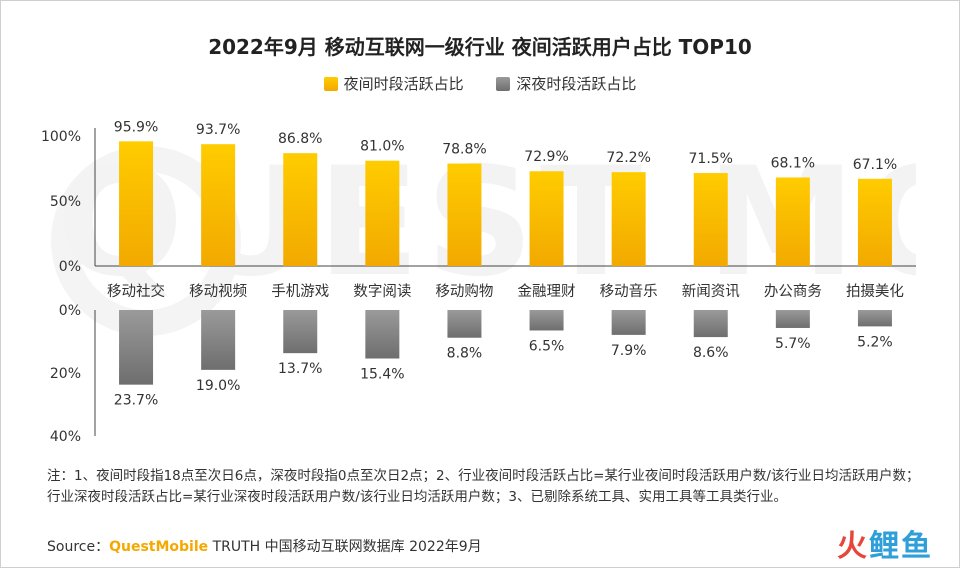 This screenshot has height=568, width=960. I want to click on late-night-value-label: 15.4%, so click(382, 375).